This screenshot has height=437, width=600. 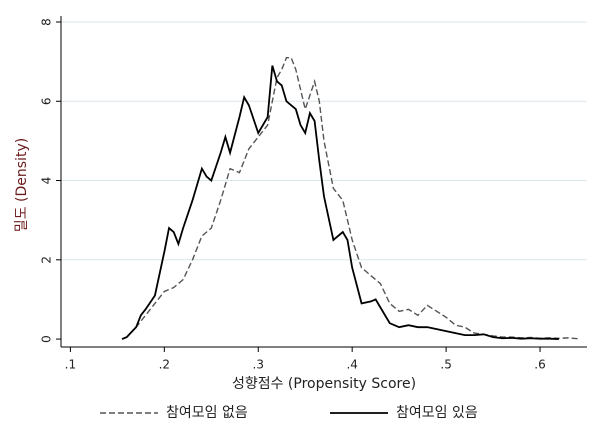 What do you see at coordinates (207, 413) in the screenshot?
I see `legend-label: 참여모임 없음` at bounding box center [207, 413].